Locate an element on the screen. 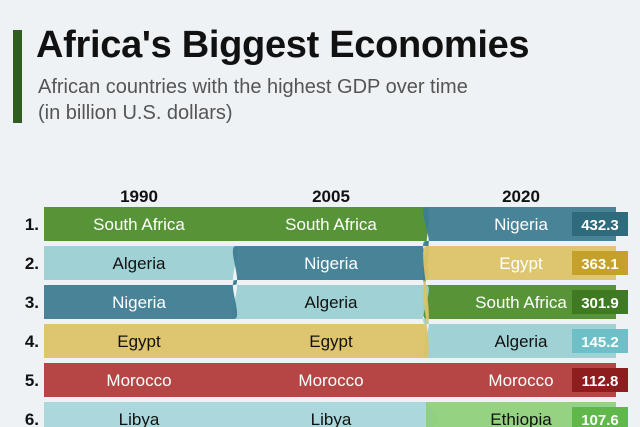 Image resolution: width=640 pixels, height=427 pixels. value-badge-morocco: 112.8 is located at coordinates (600, 380).